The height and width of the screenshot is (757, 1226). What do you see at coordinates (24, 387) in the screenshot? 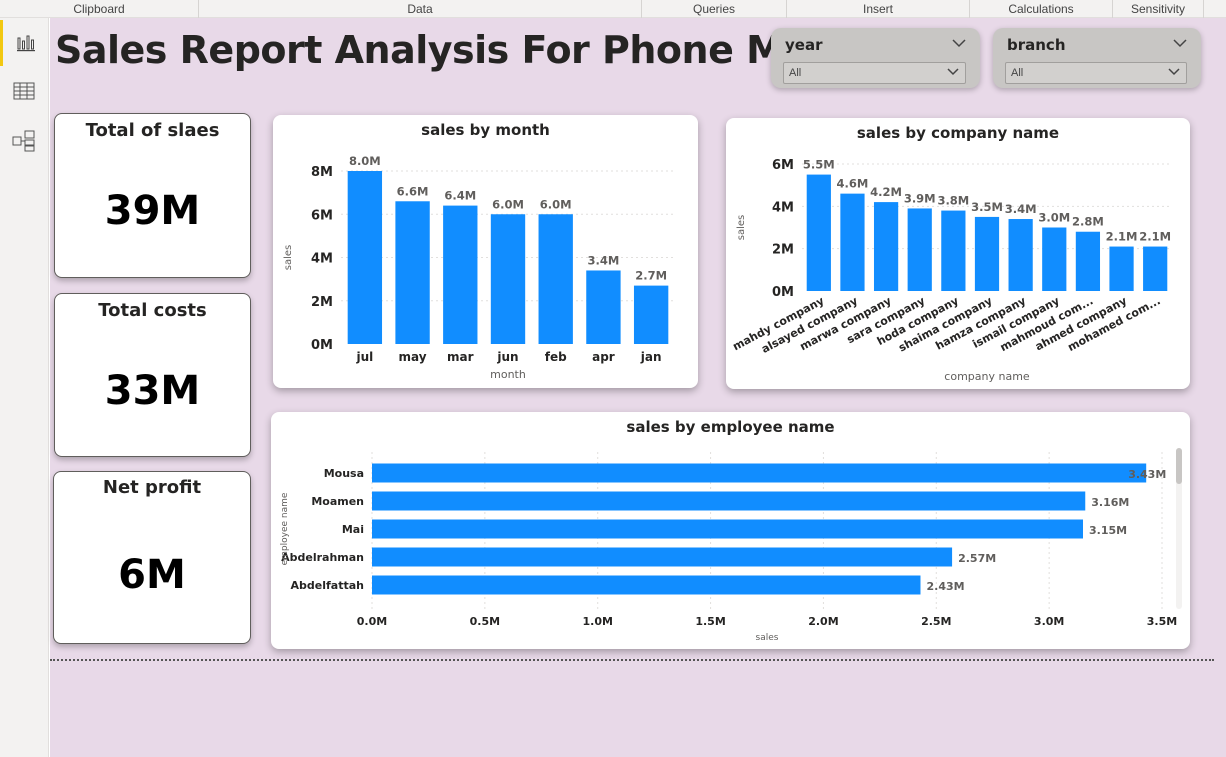
I see `view-navigation` at bounding box center [24, 387].